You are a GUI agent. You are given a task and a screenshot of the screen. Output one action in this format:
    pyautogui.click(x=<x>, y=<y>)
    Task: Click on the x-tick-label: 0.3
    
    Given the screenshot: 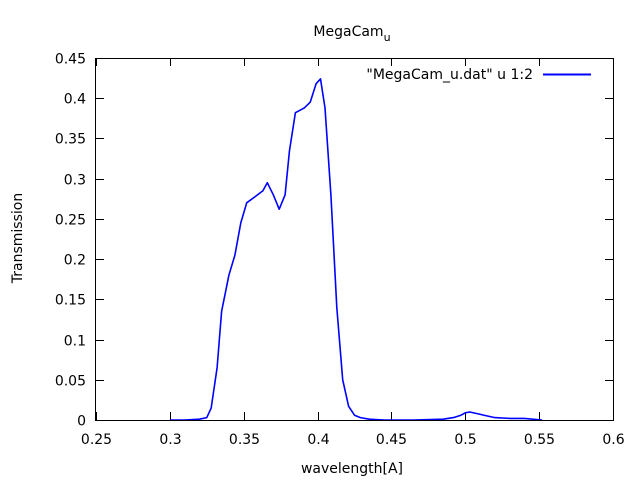 What is the action you would take?
    pyautogui.click(x=170, y=440)
    